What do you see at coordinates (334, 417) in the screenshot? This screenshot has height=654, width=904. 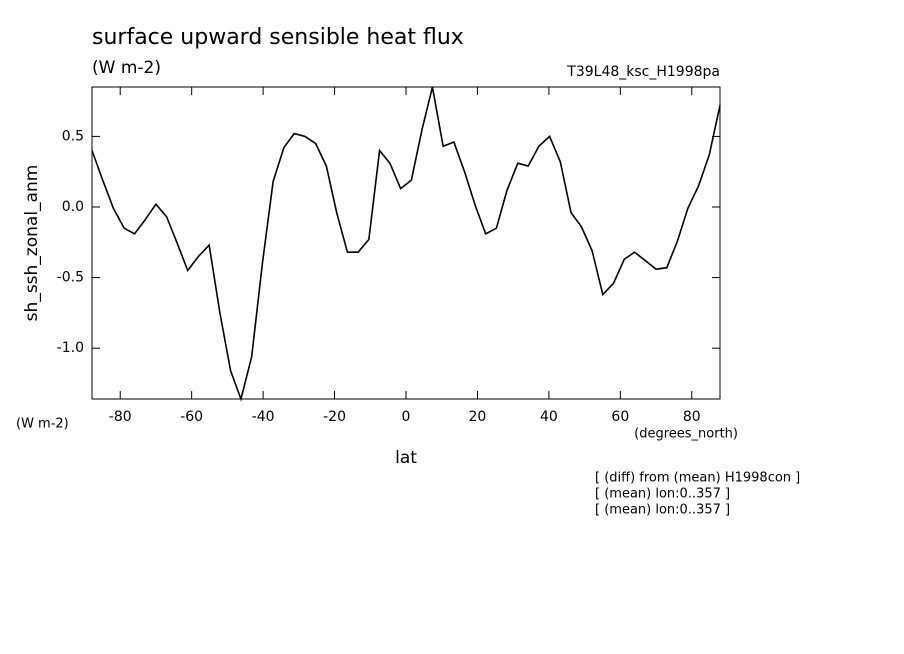 I see `x-tick-label: -20` at bounding box center [334, 417].